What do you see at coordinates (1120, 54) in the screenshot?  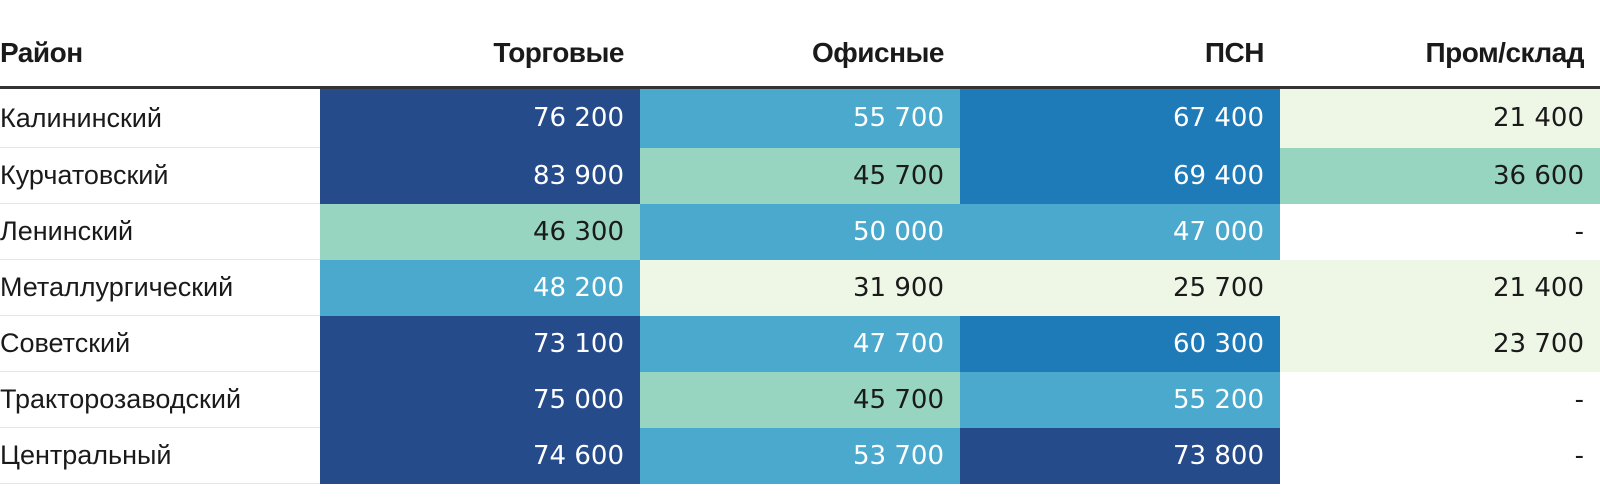 I see `column-header-psn: ПСН` at bounding box center [1120, 54].